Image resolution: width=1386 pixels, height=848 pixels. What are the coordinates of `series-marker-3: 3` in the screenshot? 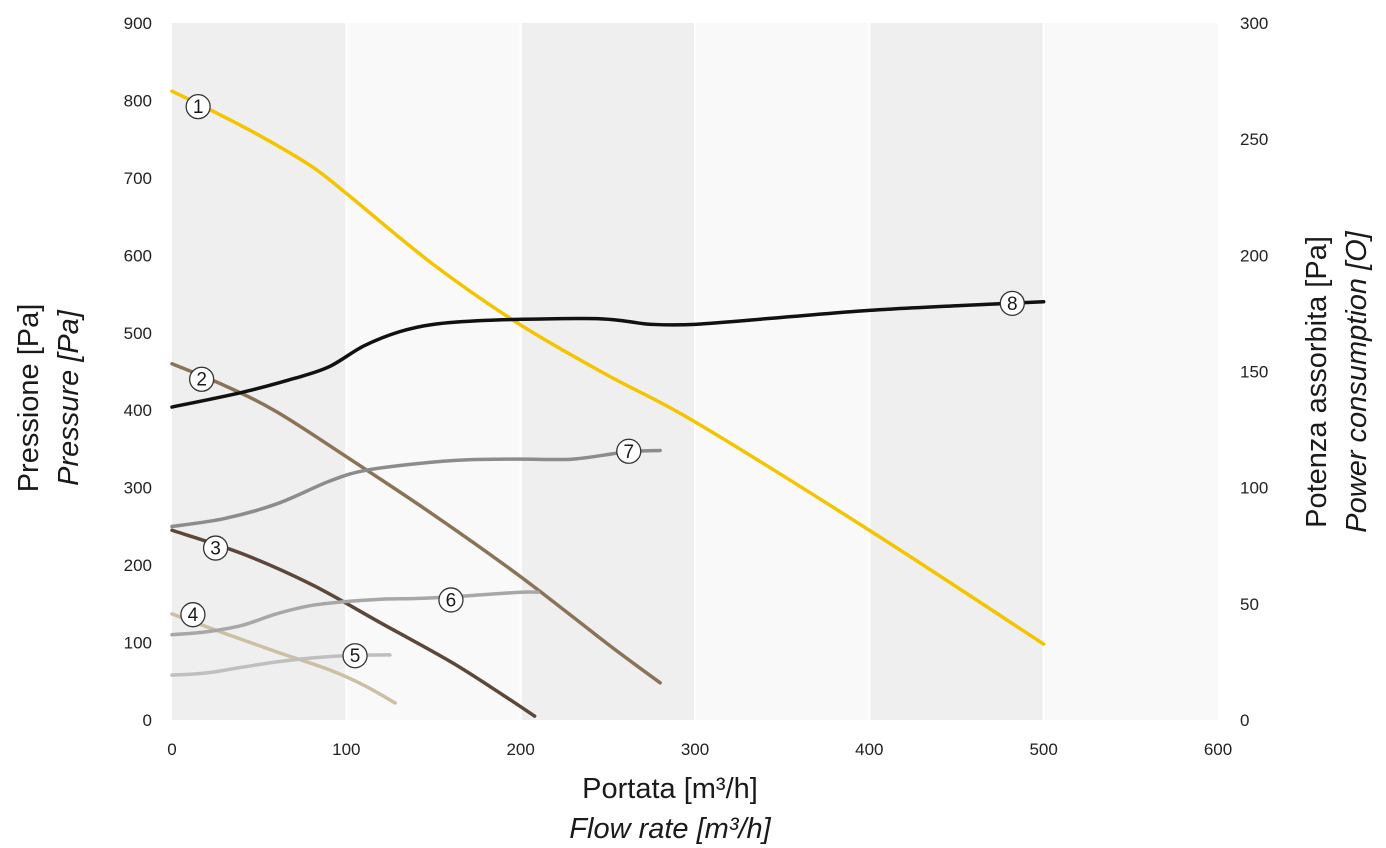 It's located at (215, 548).